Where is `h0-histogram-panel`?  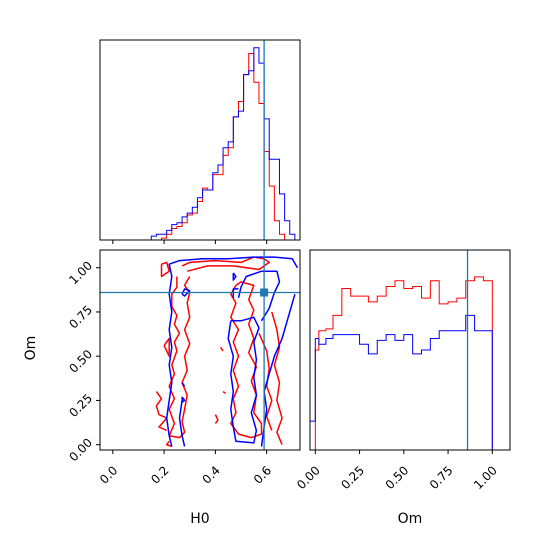
h0-histogram-panel is located at coordinates (200, 141).